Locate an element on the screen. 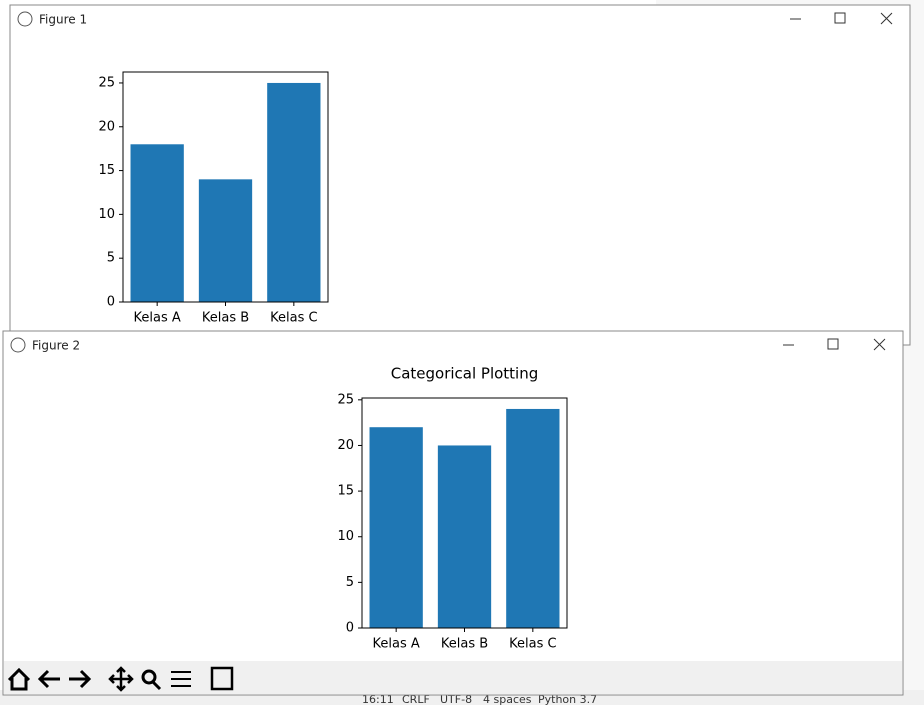  window-title: Figure 2 is located at coordinates (56, 346).